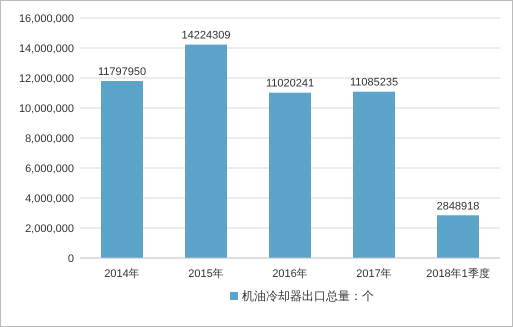 The height and width of the screenshot is (327, 513). What do you see at coordinates (458, 206) in the screenshot?
I see `data-label: 2848918` at bounding box center [458, 206].